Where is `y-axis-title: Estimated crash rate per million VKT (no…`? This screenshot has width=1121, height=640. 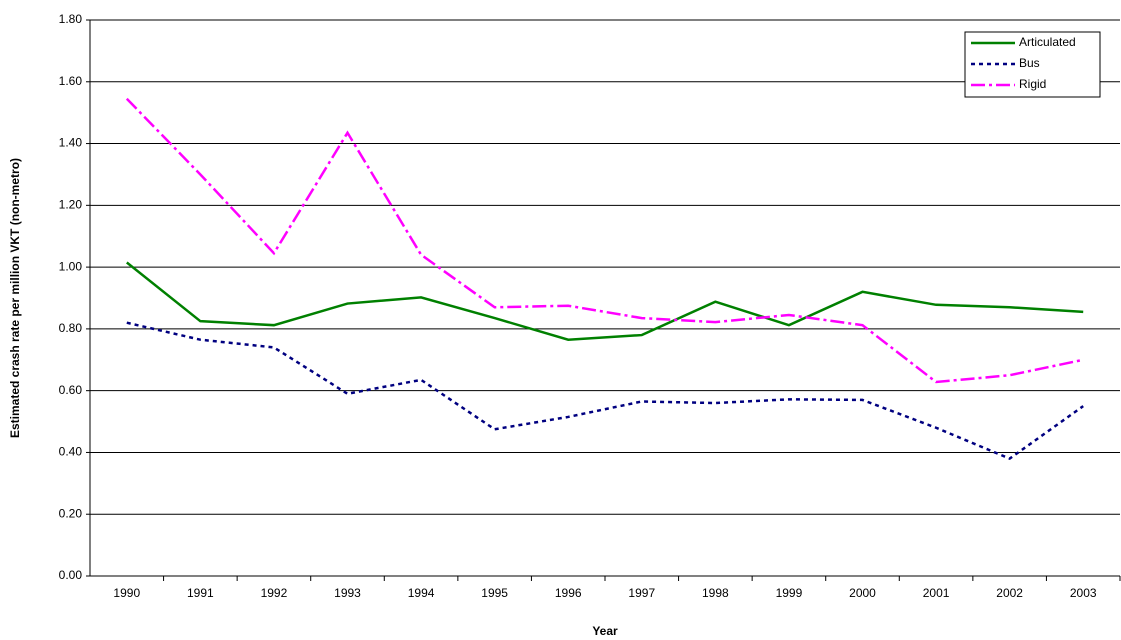 y-axis-title: Estimated crash rate per million VKT (no… is located at coordinates (15, 298).